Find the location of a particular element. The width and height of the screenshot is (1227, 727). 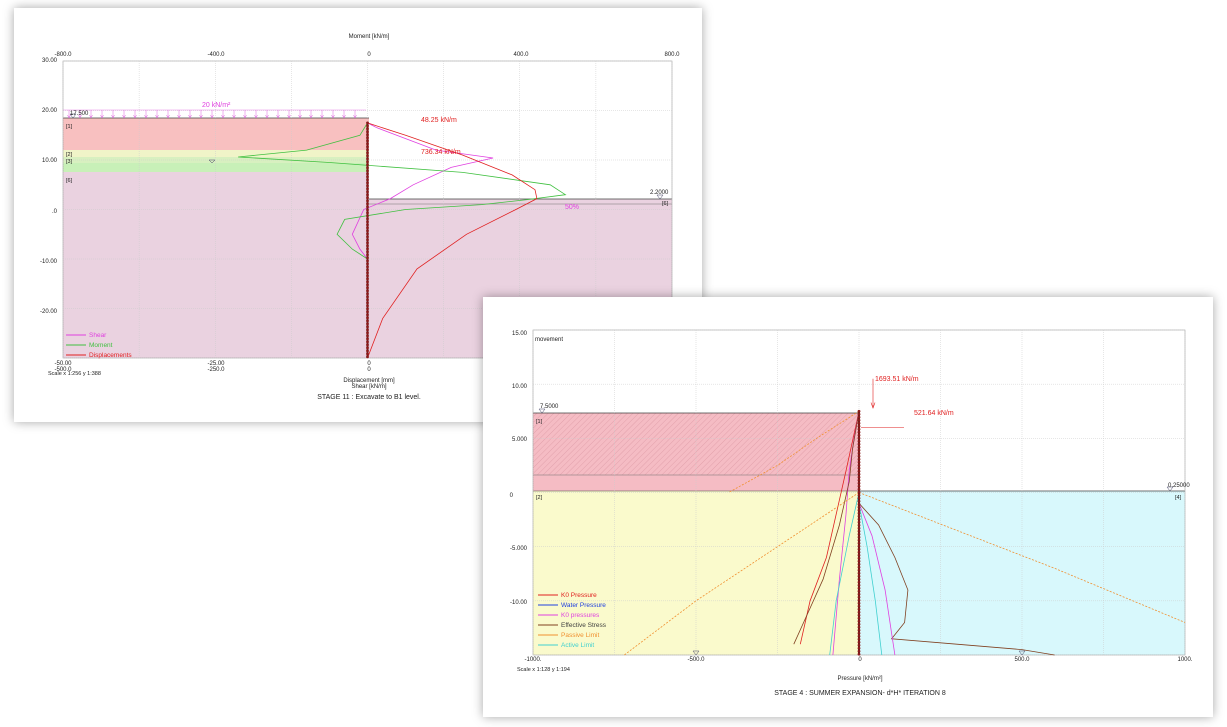

layer-6-fill is located at coordinates (216, 265).